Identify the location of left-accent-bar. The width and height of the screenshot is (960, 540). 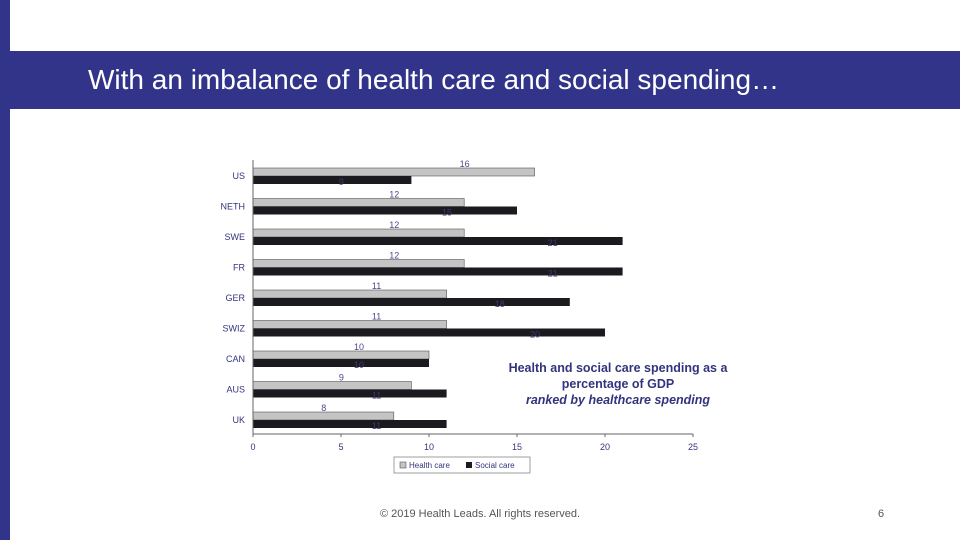
(5, 270).